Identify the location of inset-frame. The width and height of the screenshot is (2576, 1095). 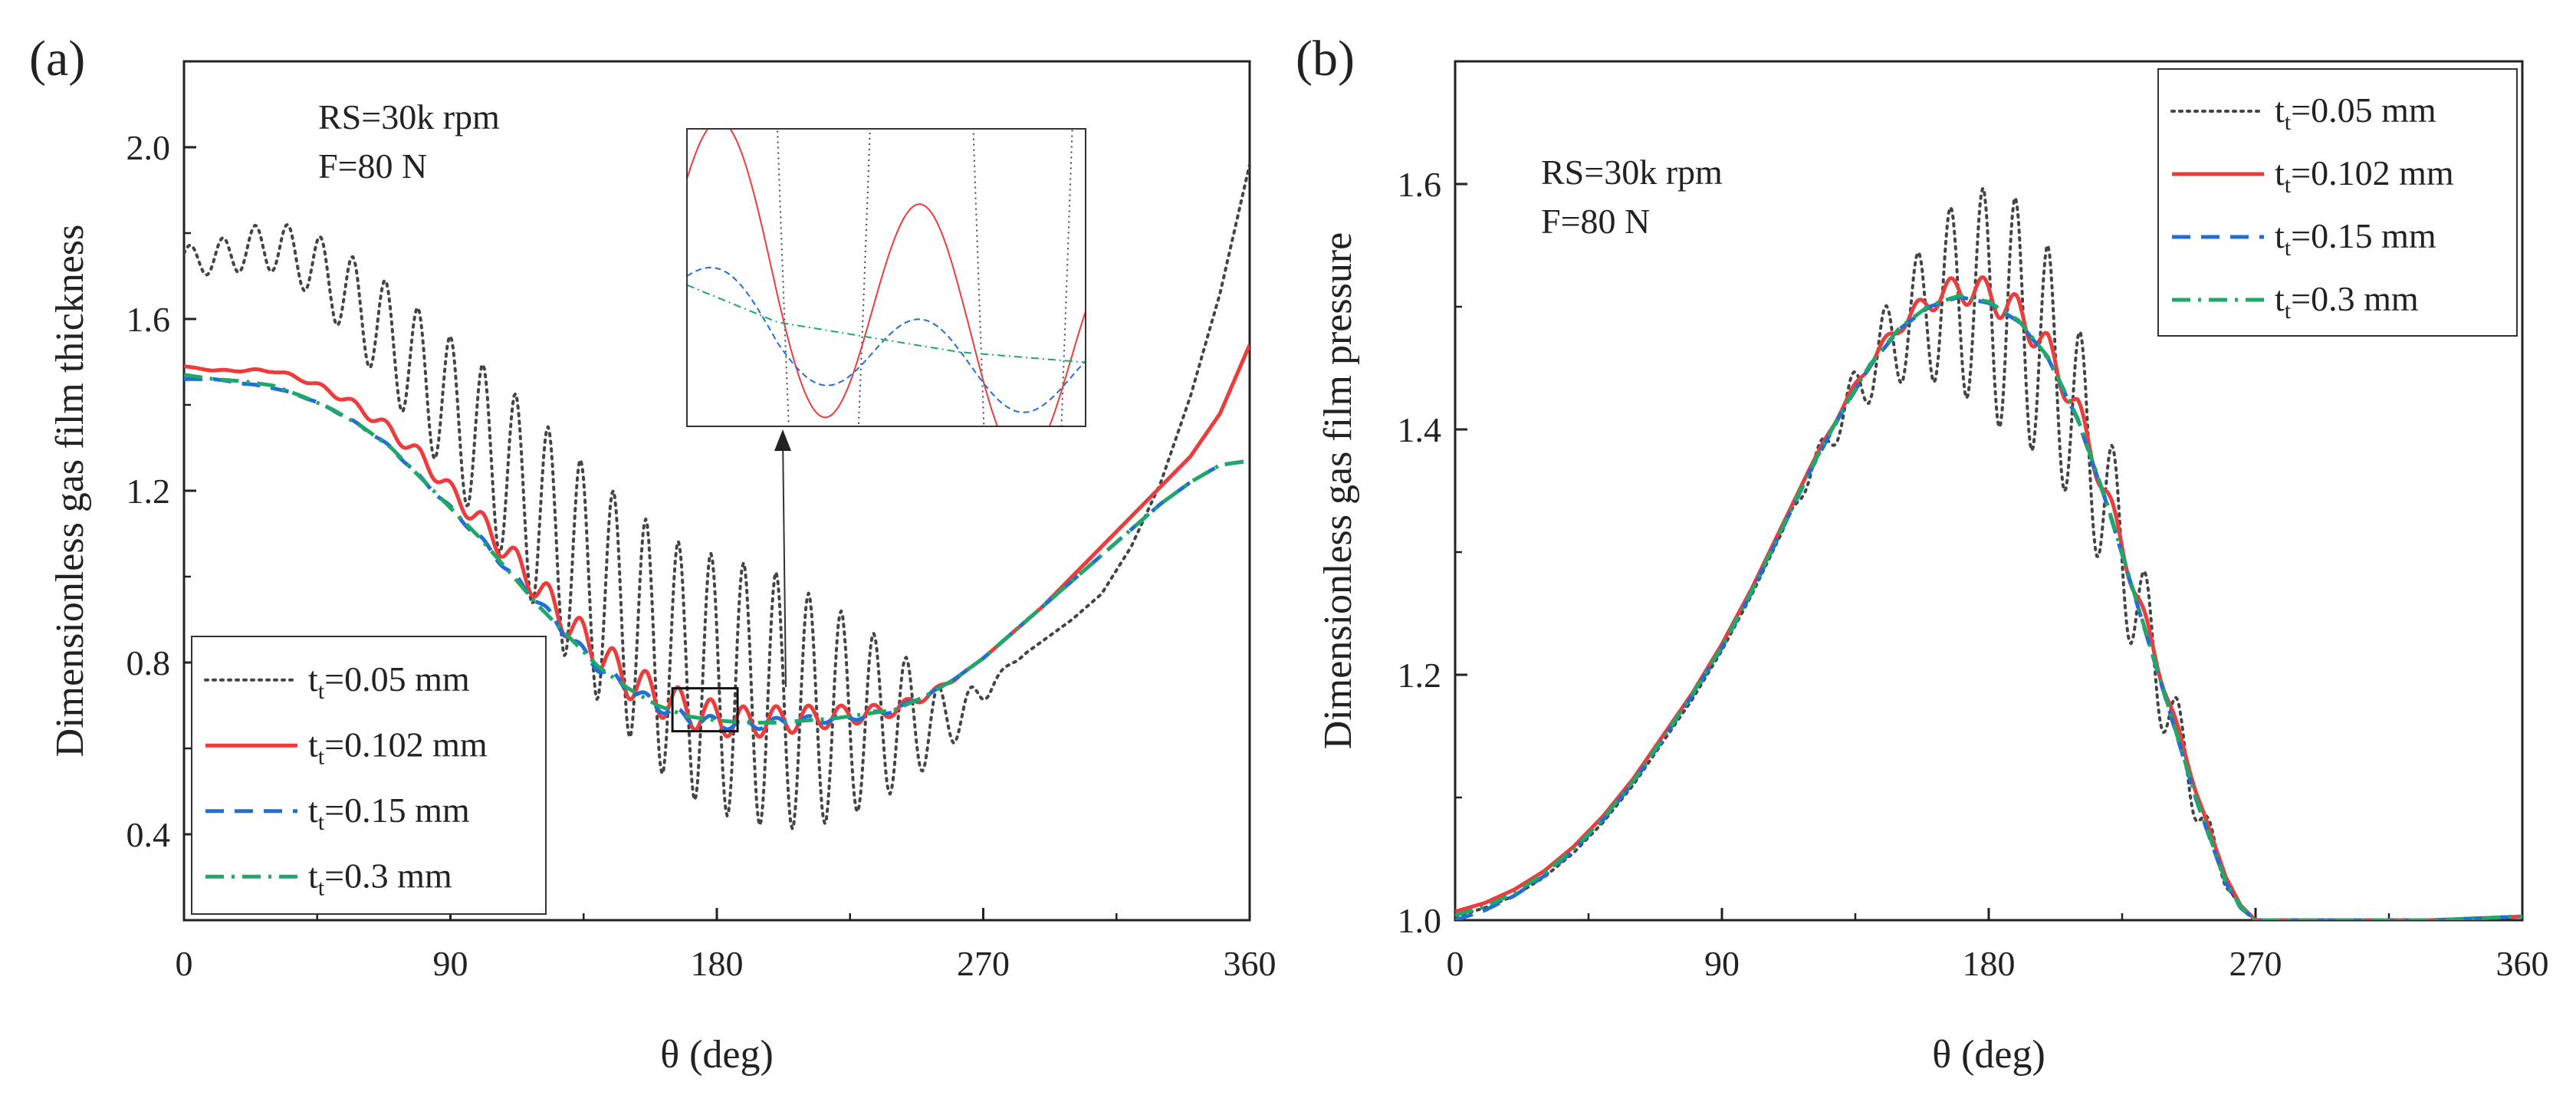
(886, 277).